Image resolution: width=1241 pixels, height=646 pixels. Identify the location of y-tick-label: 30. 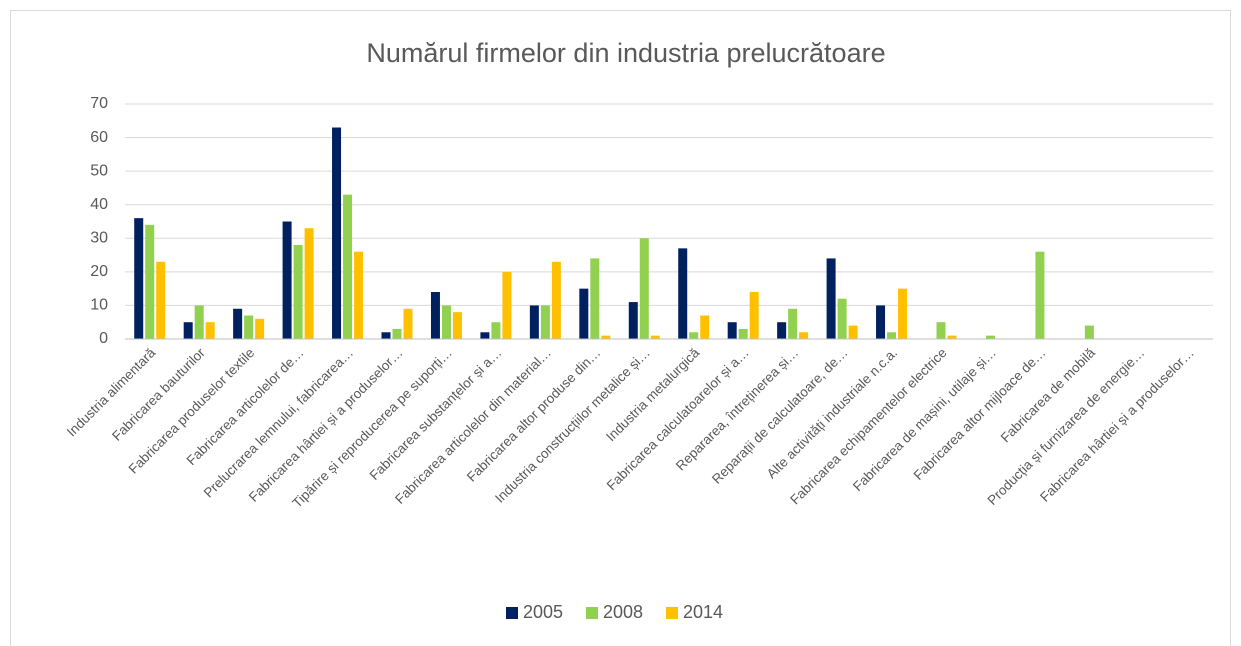
(99, 238).